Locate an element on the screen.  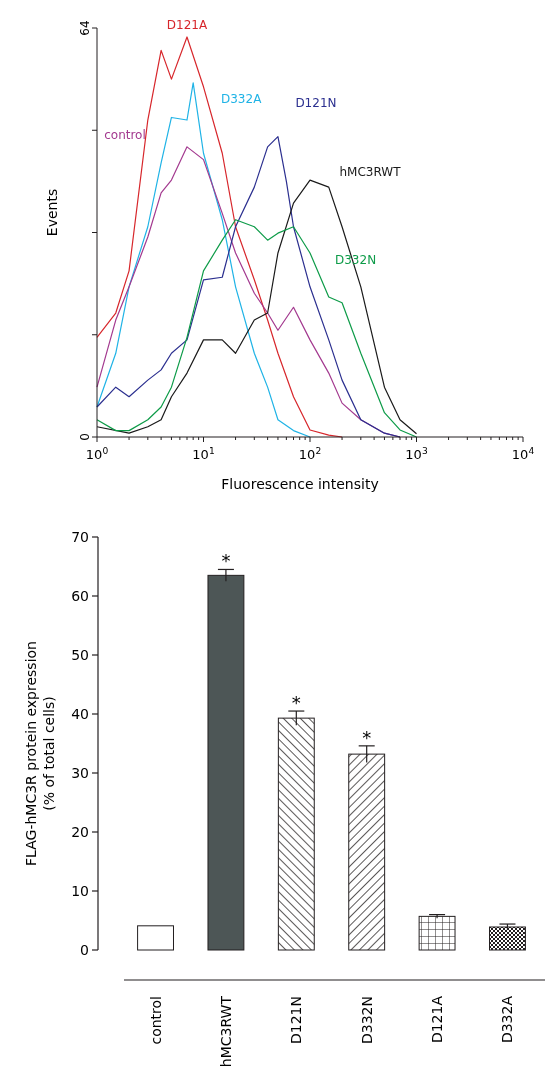
x-tick-label: 10$^{1}$ is located at coordinates (203, 454).